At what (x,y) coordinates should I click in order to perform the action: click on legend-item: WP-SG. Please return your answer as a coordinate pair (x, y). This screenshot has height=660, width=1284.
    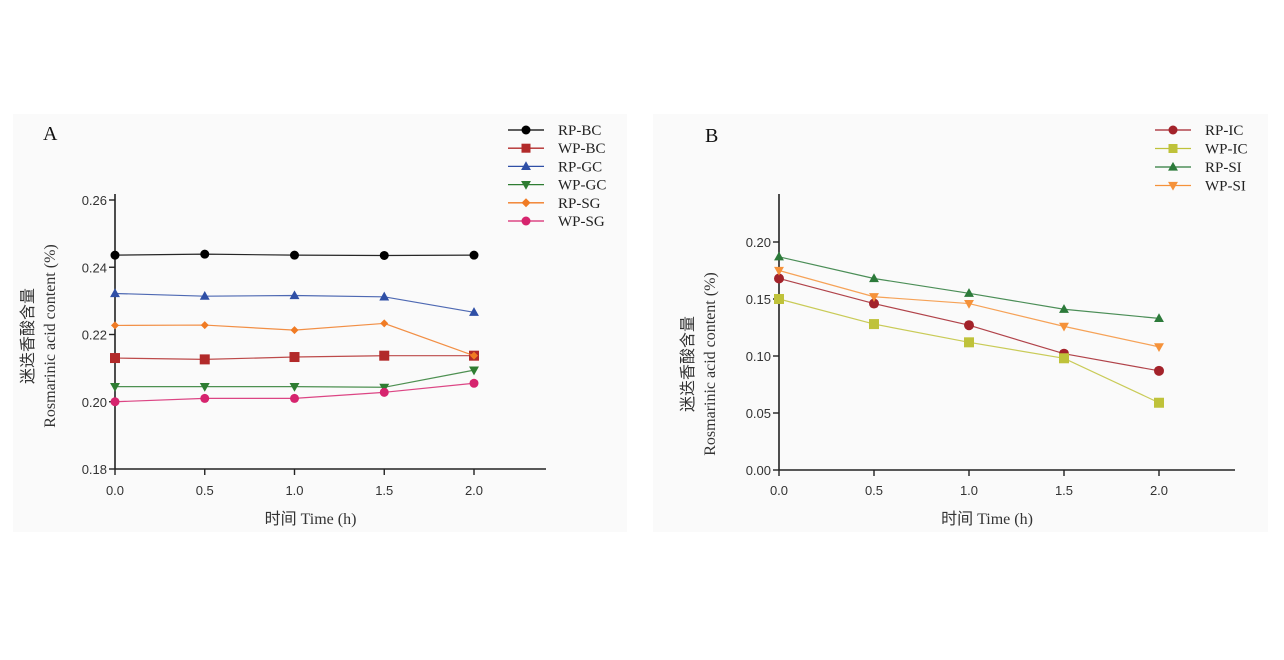
    Looking at the image, I should click on (556, 222).